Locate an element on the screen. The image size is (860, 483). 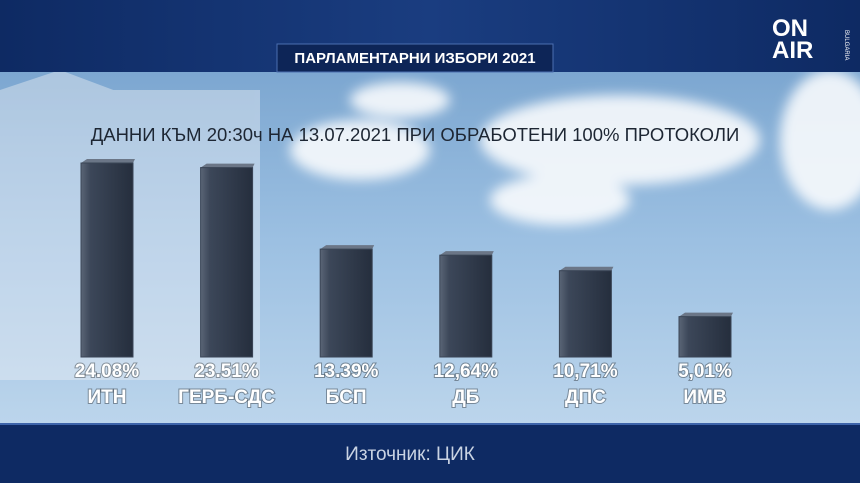
logo-sub: BULGARIA is located at coordinates (846, 45).